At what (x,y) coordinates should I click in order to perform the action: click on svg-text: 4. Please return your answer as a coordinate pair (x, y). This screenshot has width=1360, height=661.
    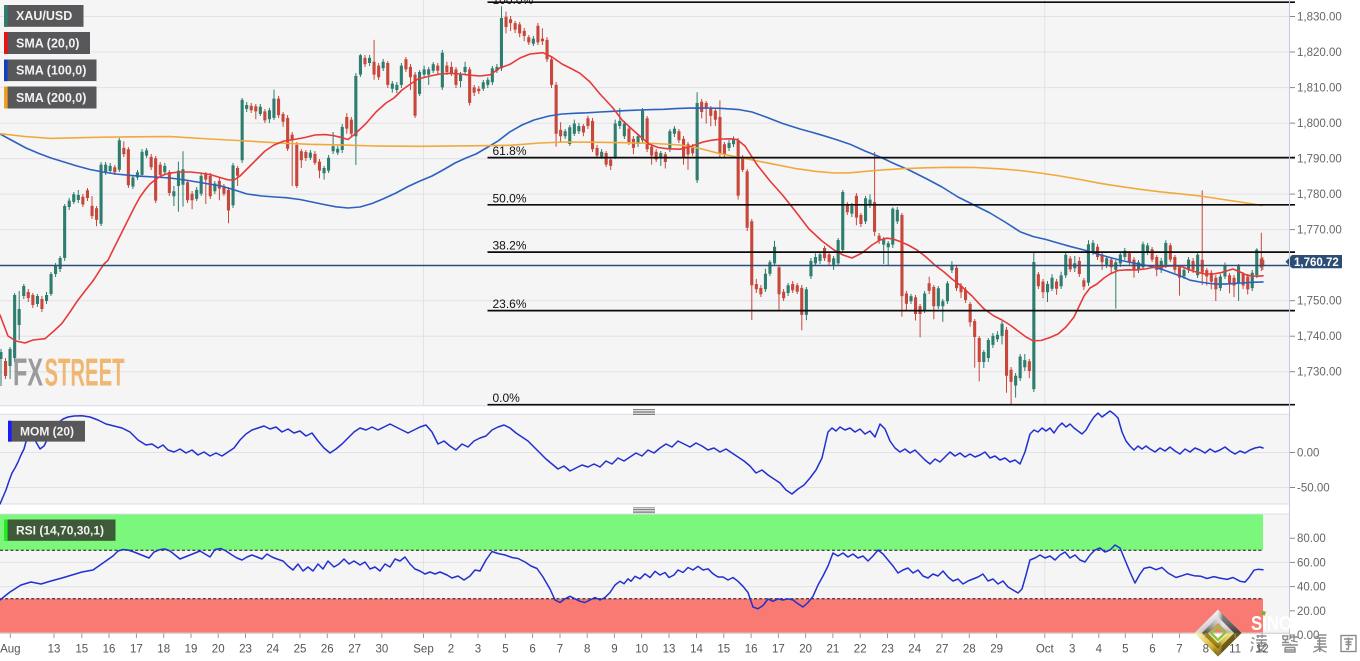
    Looking at the image, I should click on (1099, 650).